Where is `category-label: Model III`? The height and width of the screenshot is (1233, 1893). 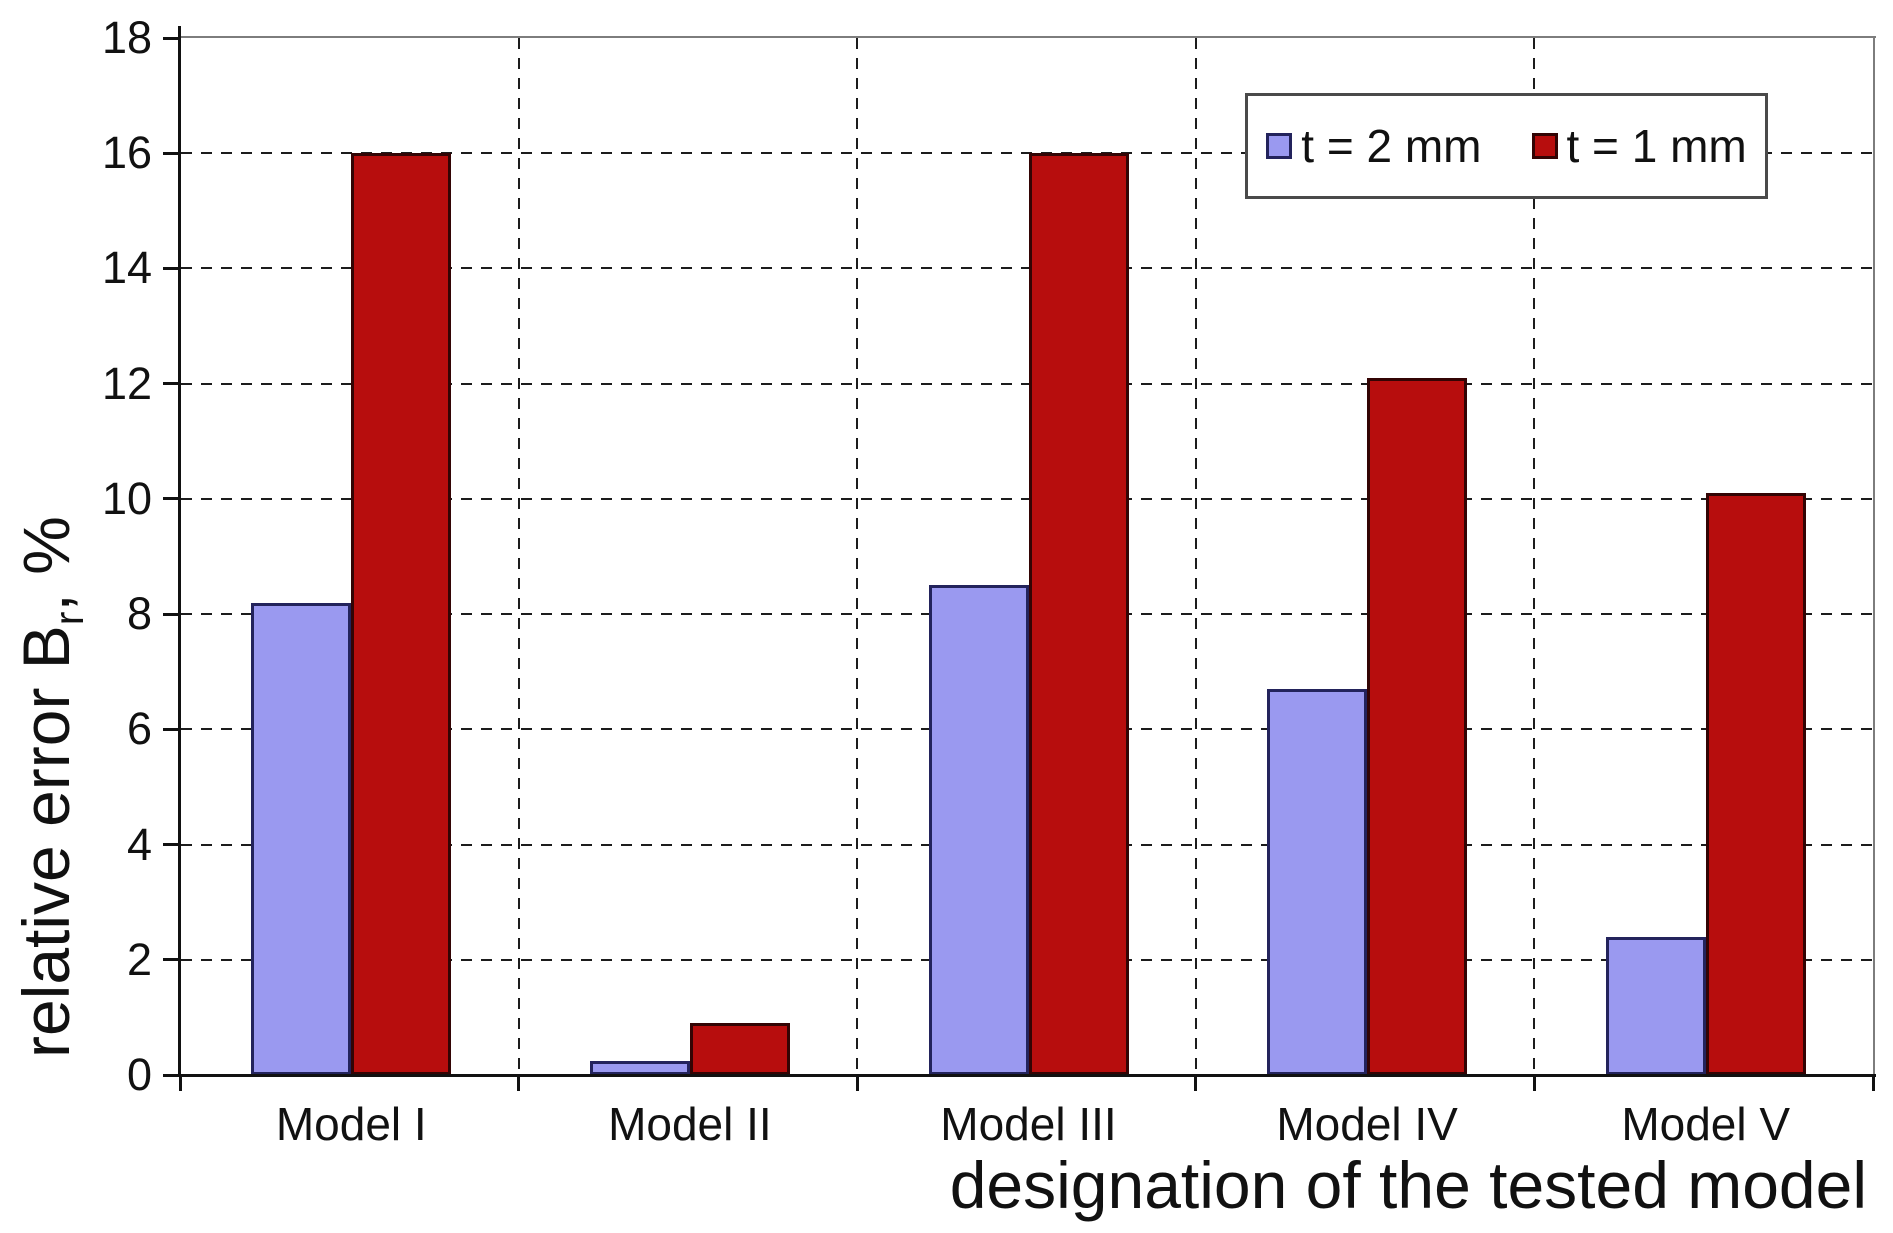 category-label: Model III is located at coordinates (1028, 1124).